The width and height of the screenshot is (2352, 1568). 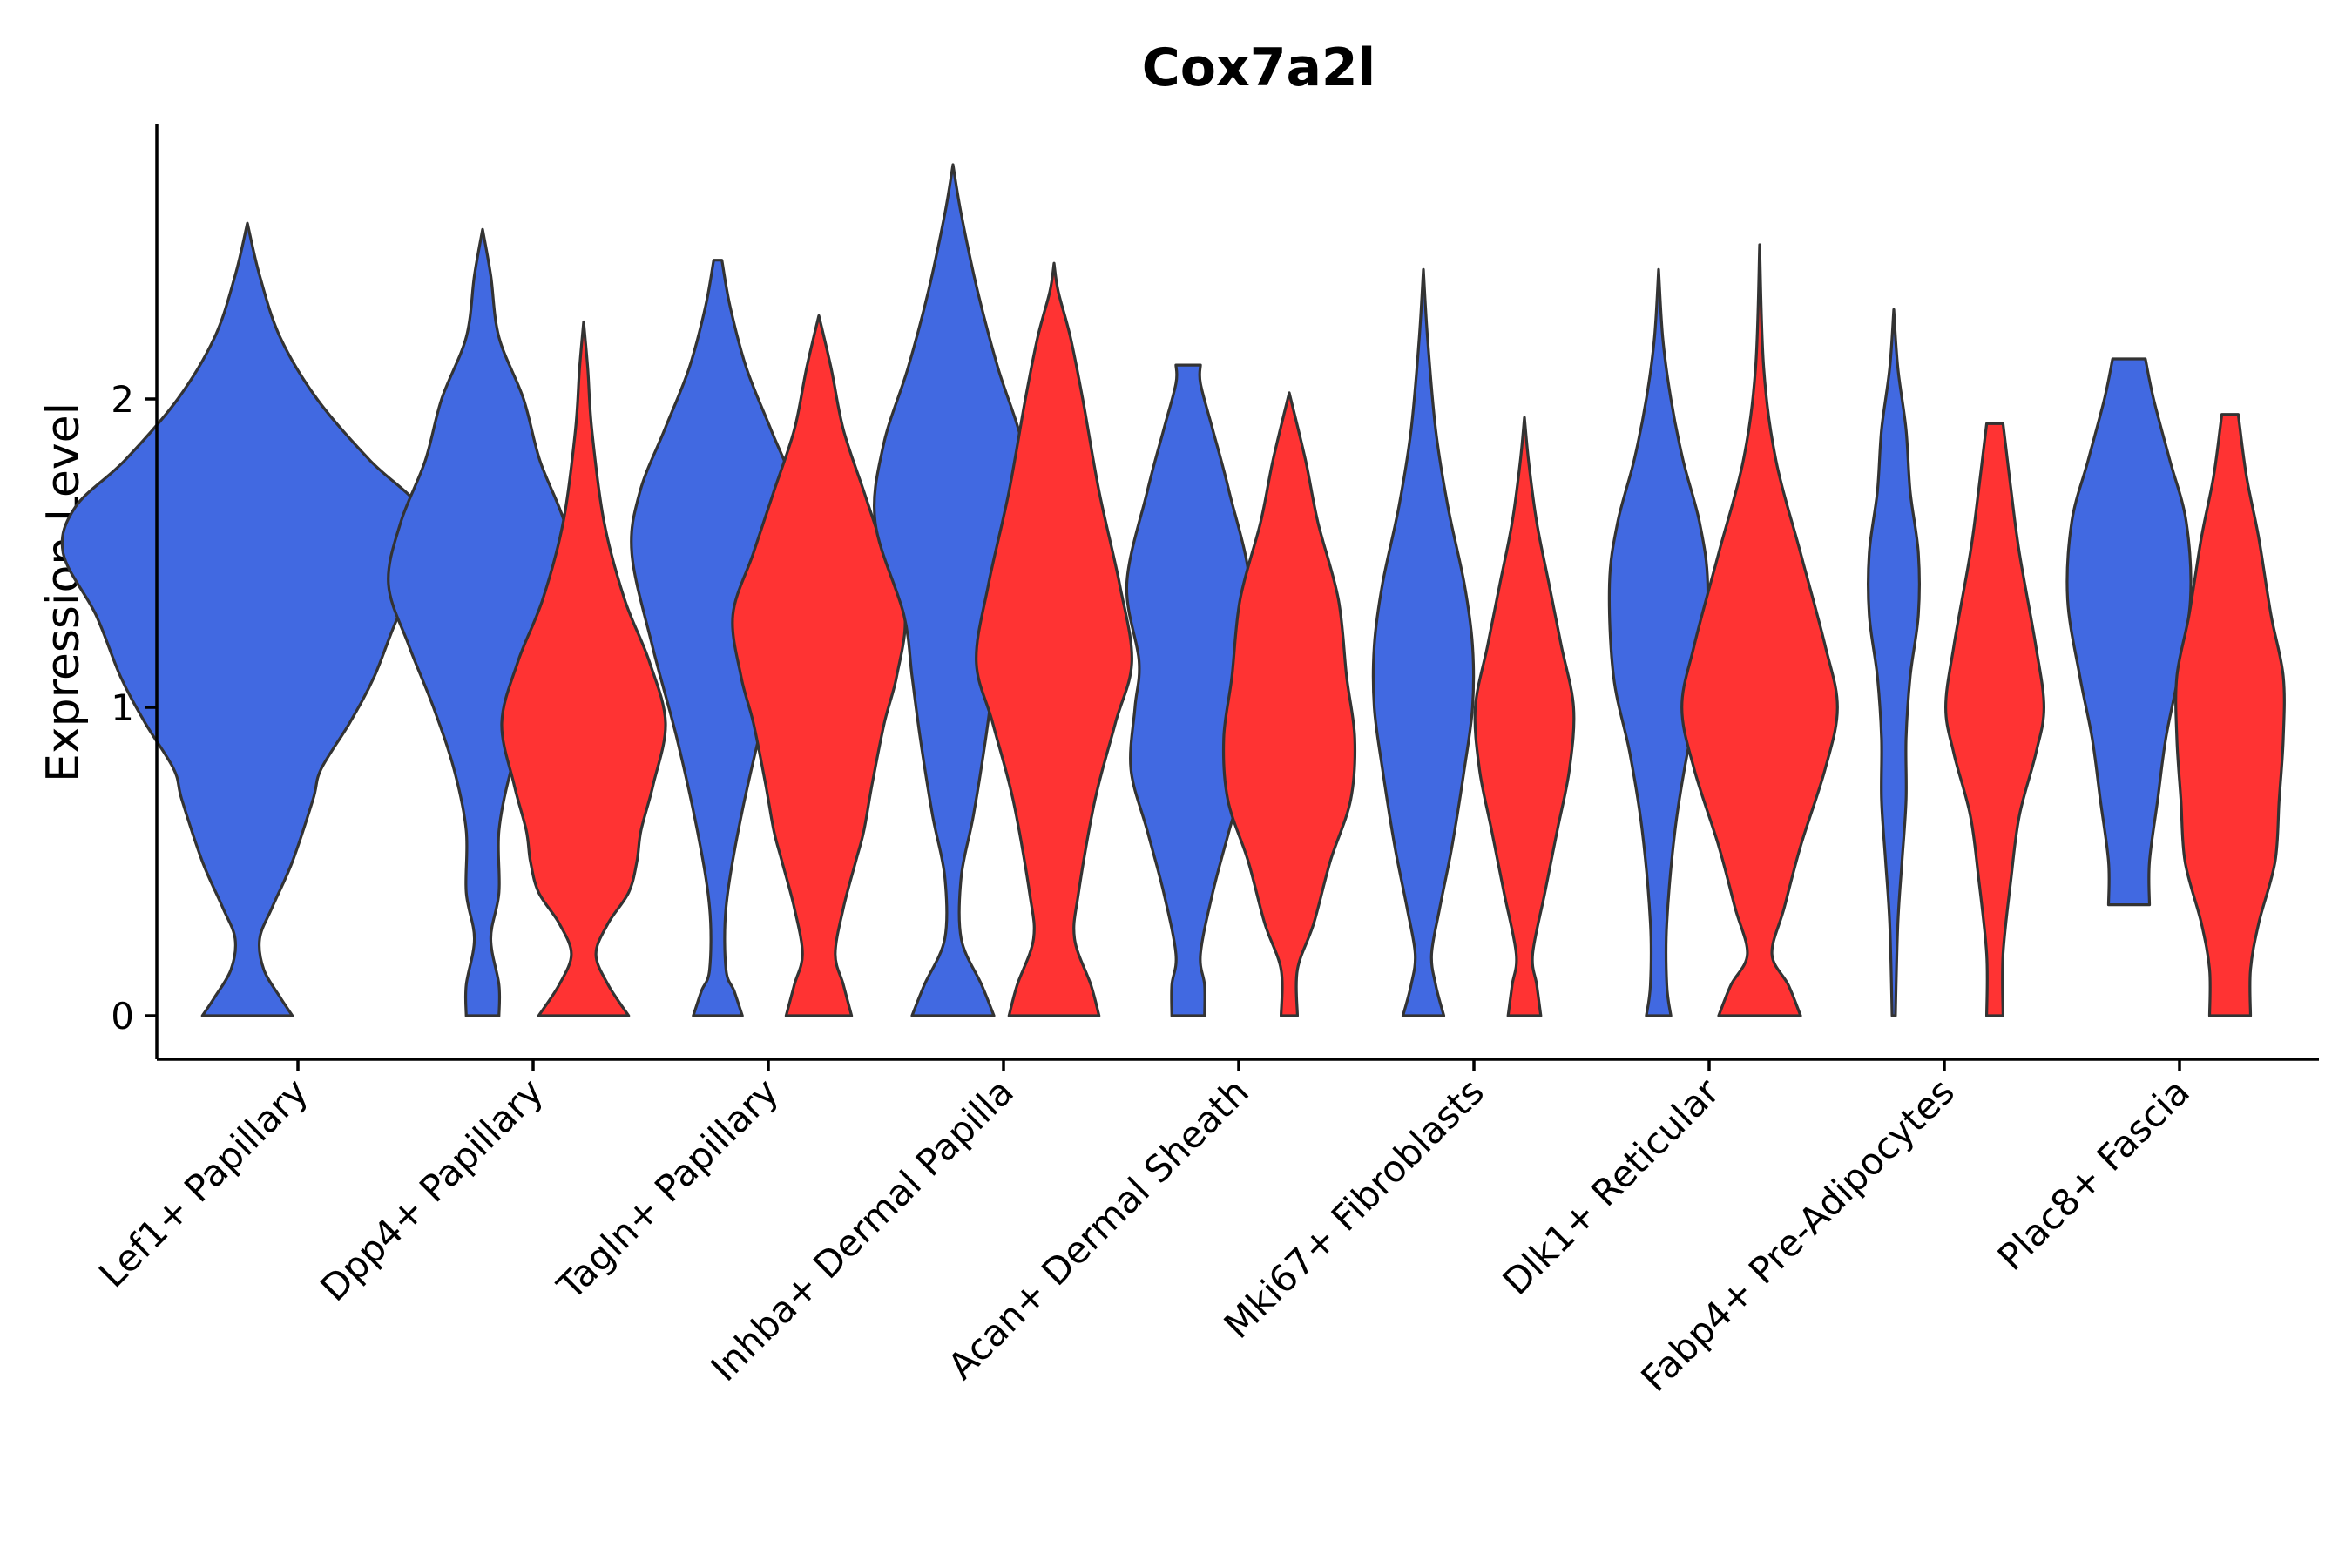 What do you see at coordinates (482, 622) in the screenshot?
I see `violin-2-a` at bounding box center [482, 622].